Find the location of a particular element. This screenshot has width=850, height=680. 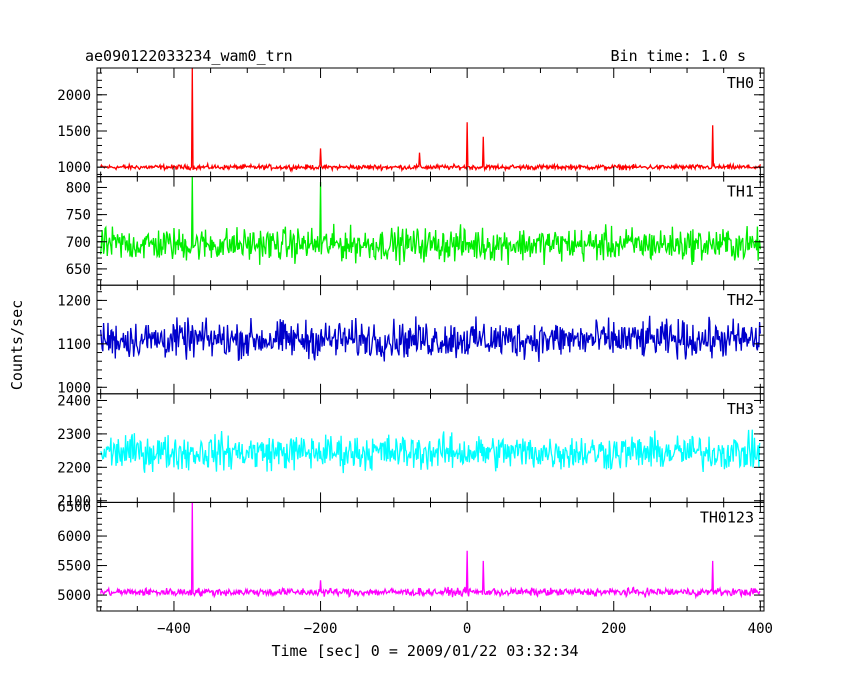

panel-name-label: TH1 is located at coordinates (740, 192).